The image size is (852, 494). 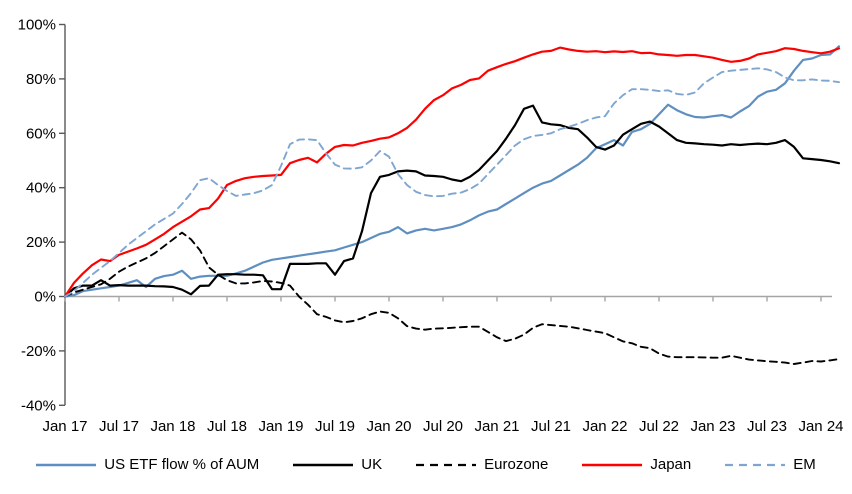 I want to click on chart-legend: US ETF flow % of AUM UK Eurozone Japan EM, so click(x=426, y=464).